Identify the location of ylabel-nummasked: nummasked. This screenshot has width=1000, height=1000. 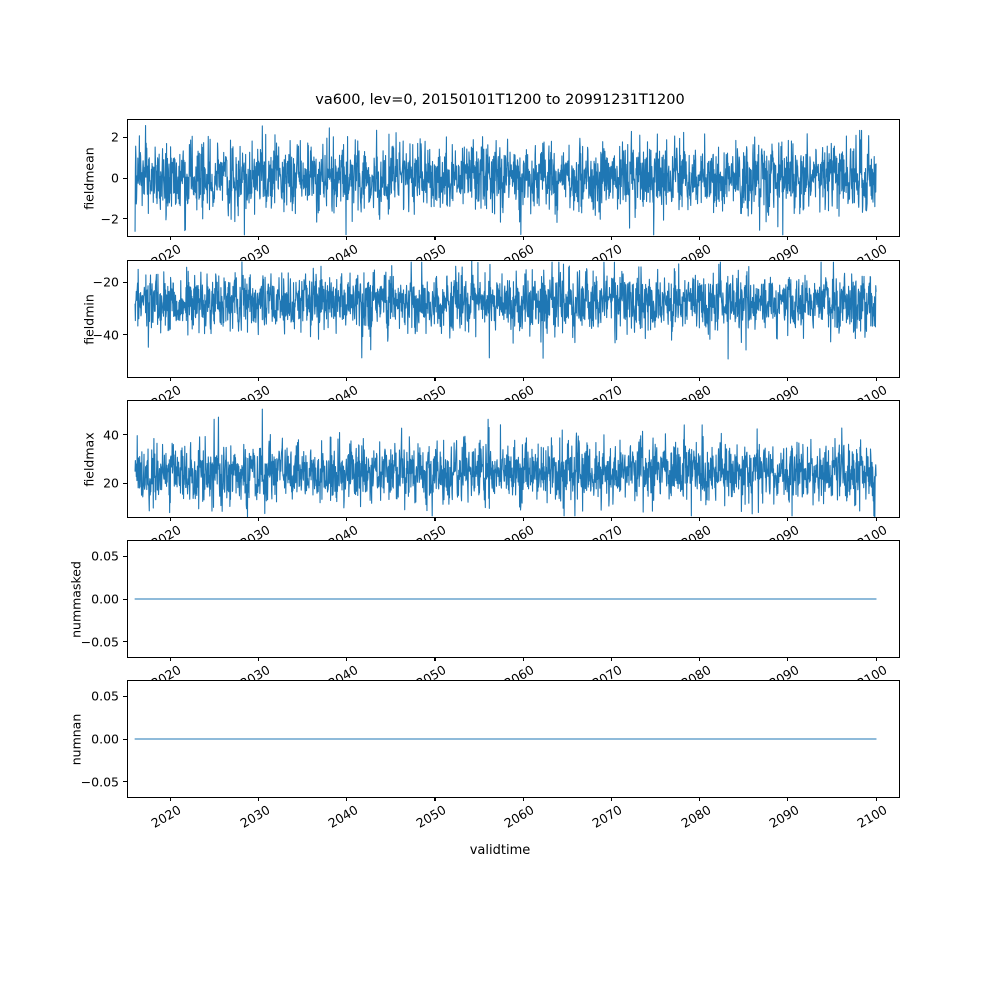
(76, 599).